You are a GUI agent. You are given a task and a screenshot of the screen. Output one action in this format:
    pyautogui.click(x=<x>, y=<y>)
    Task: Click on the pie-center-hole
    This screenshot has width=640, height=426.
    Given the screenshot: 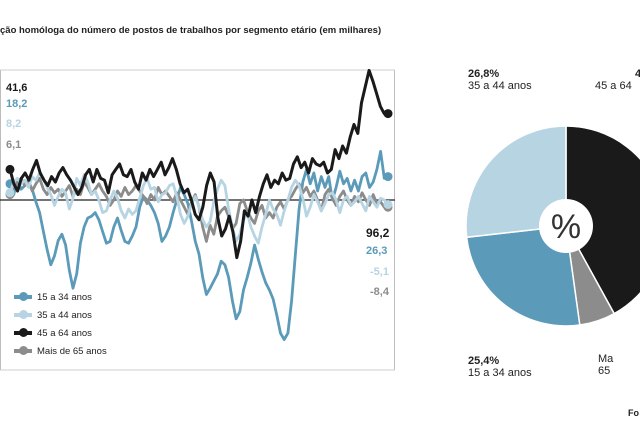 What is the action you would take?
    pyautogui.click(x=566, y=226)
    